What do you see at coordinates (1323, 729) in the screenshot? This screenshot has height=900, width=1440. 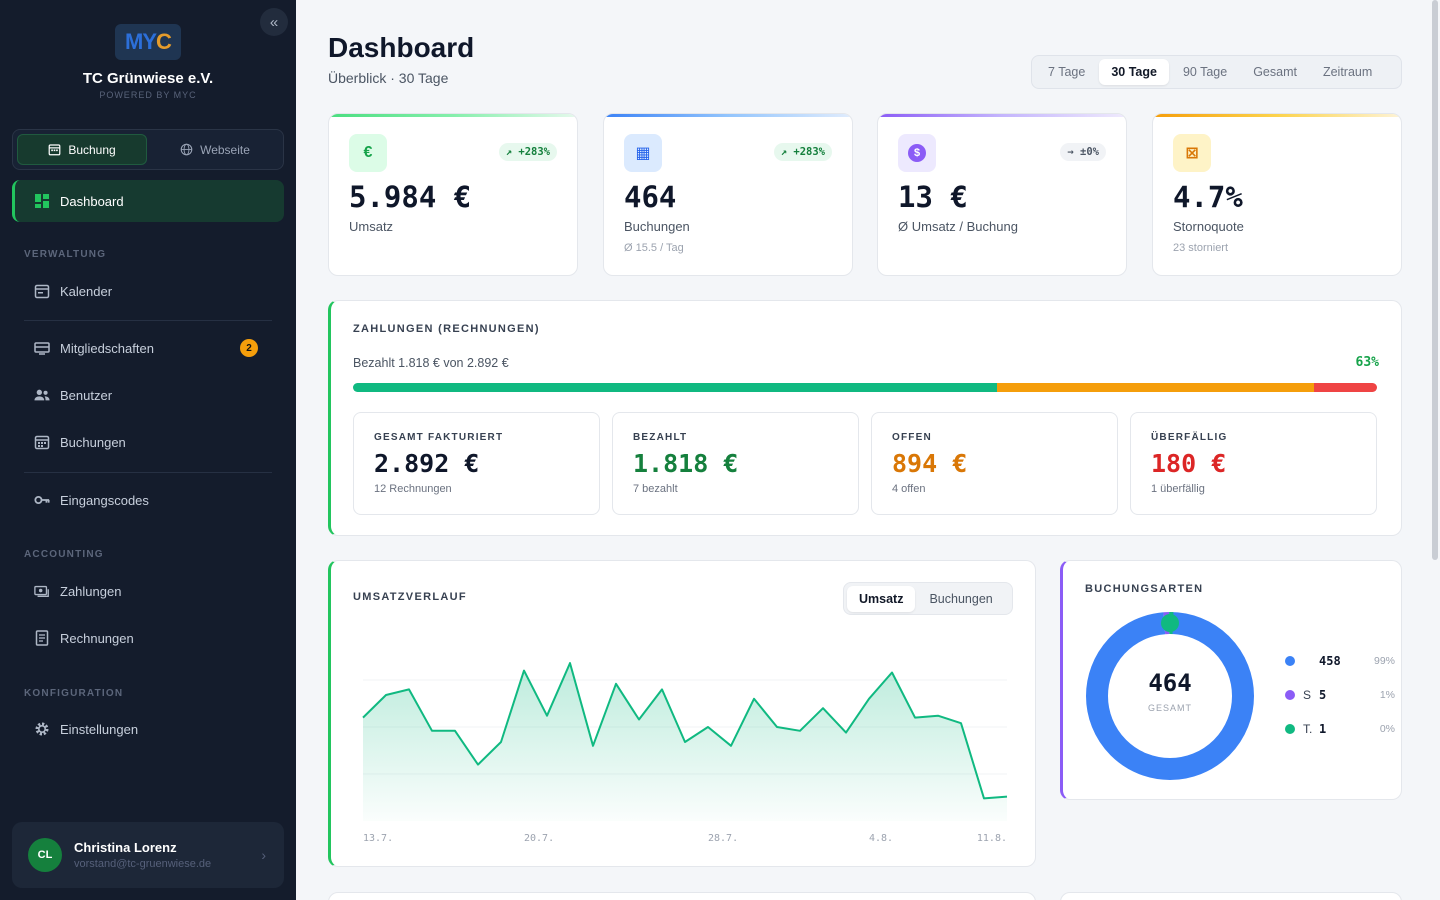 I see `legend-count: 1` at bounding box center [1323, 729].